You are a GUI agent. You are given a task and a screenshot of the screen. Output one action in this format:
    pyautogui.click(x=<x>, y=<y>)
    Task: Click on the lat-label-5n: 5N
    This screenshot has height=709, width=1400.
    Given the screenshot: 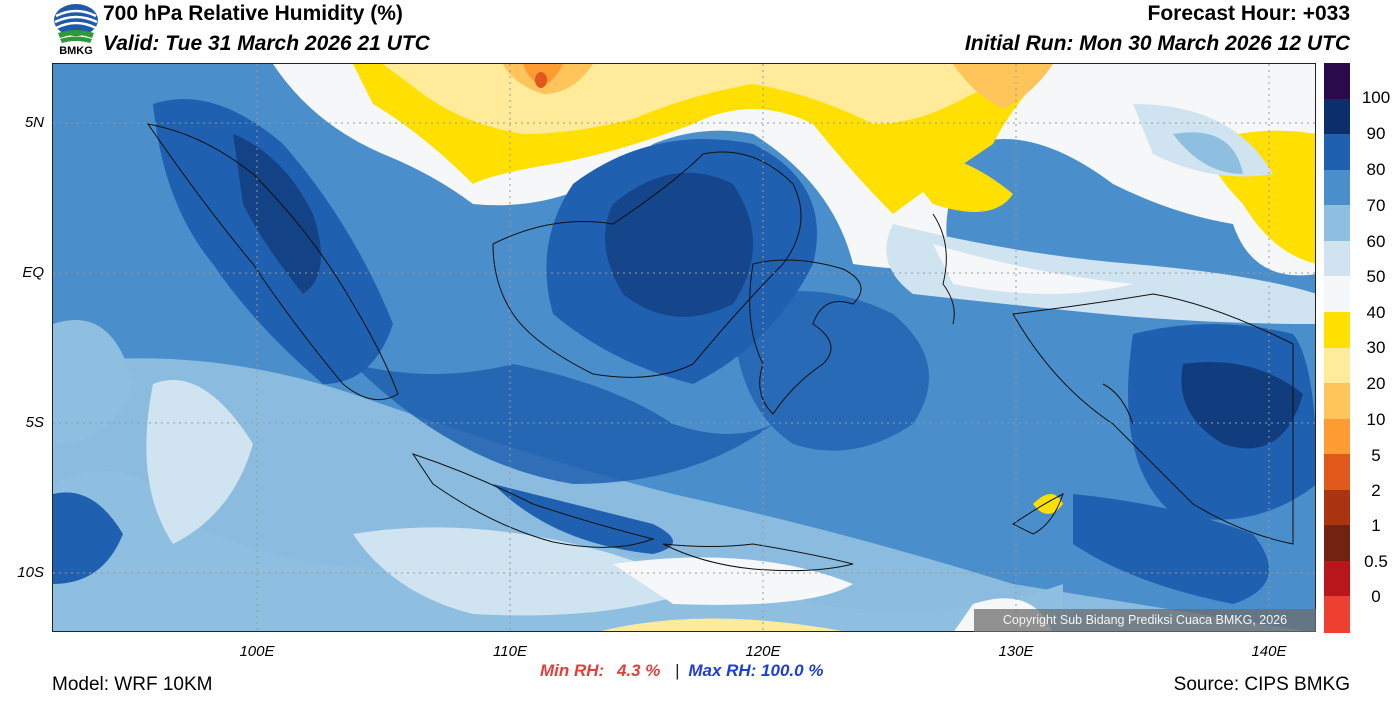 What is the action you would take?
    pyautogui.click(x=34, y=122)
    